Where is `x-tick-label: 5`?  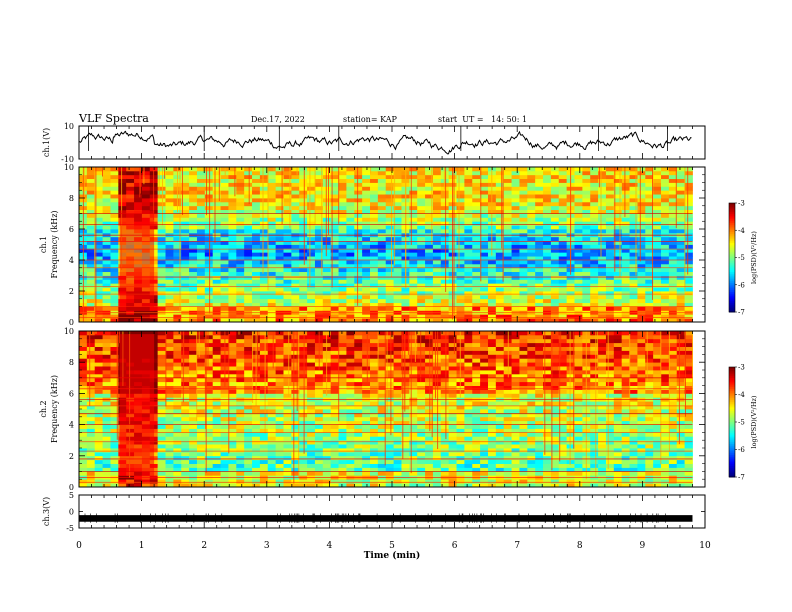
x-tick-label: 5 is located at coordinates (392, 546).